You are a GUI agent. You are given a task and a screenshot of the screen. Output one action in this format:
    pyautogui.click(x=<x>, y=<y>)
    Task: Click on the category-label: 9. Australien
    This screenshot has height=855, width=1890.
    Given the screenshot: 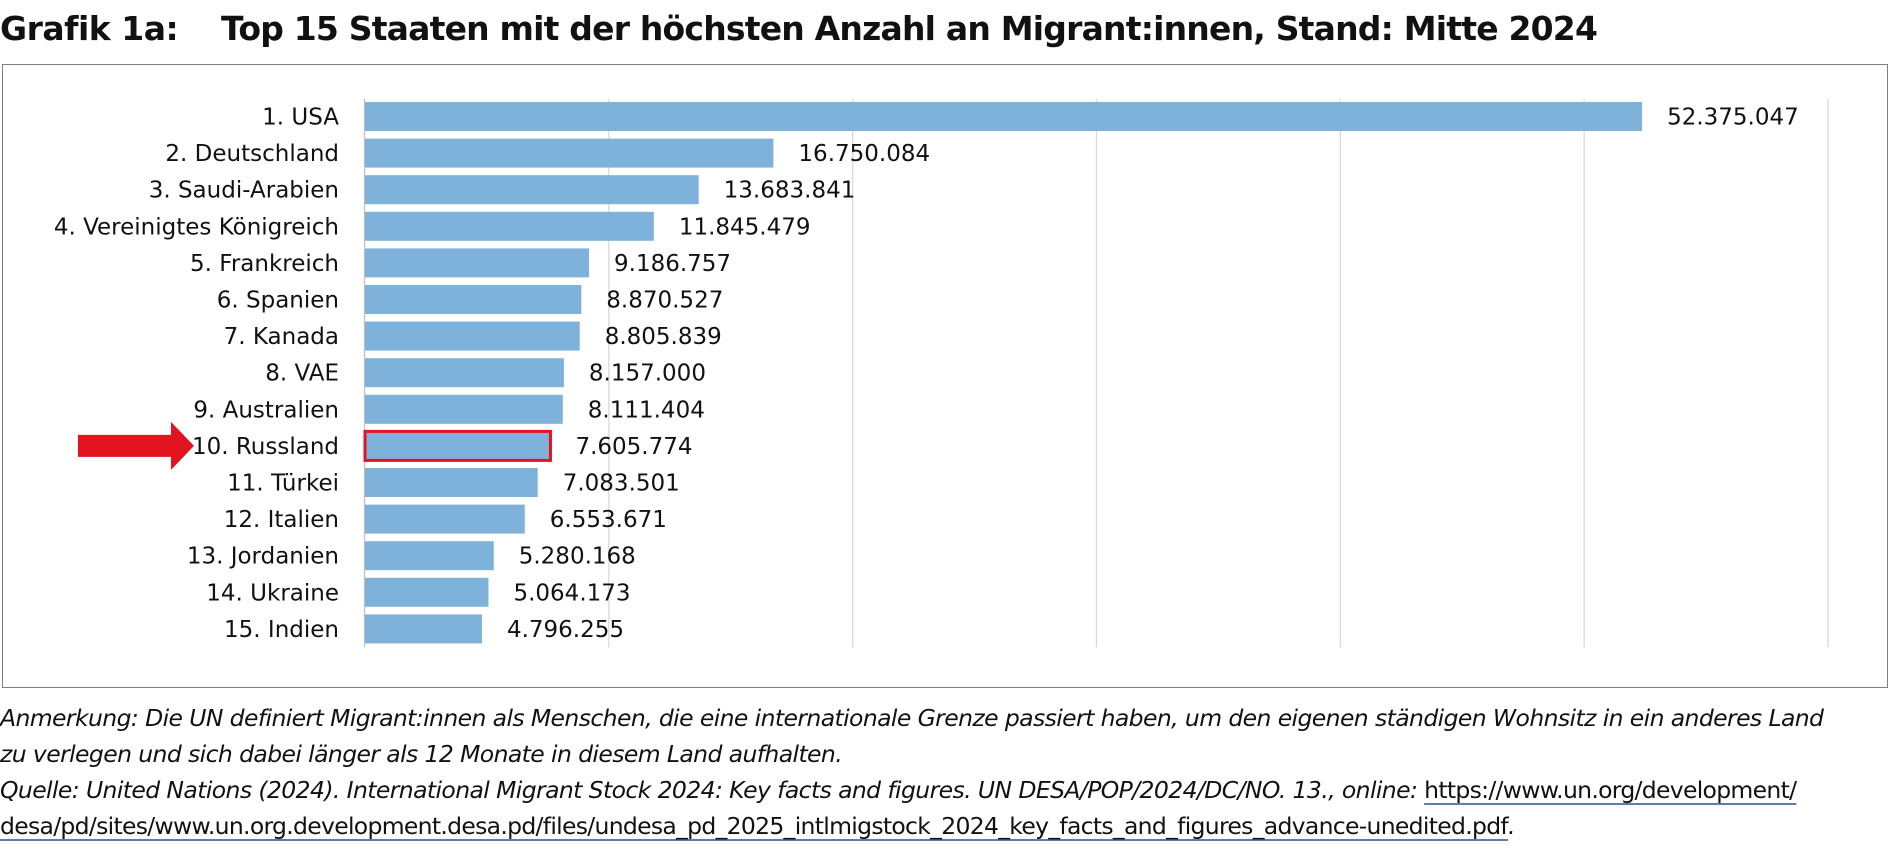 What is the action you would take?
    pyautogui.click(x=266, y=410)
    